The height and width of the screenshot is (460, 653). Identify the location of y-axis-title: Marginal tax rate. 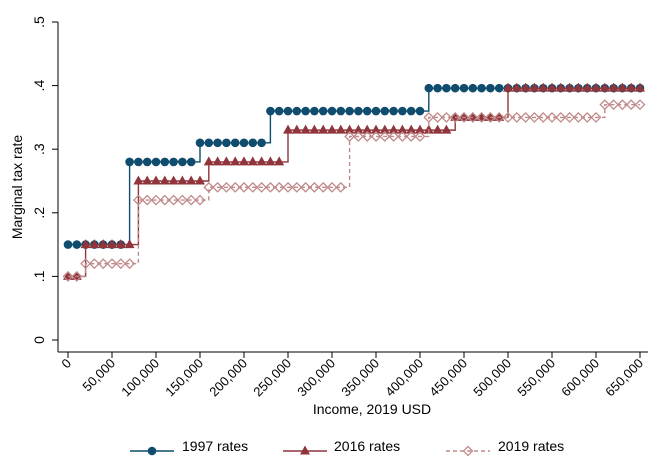
(17, 187).